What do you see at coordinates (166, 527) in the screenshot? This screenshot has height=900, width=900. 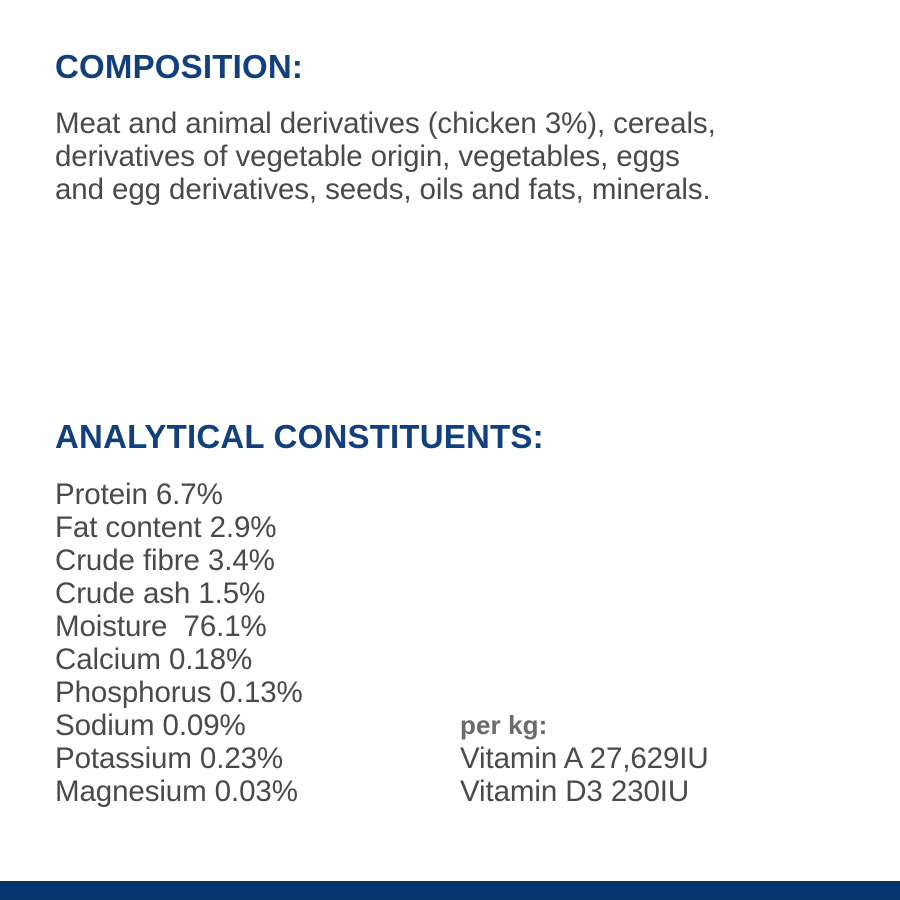 I see `constituent-row: Fat content 2.9%` at bounding box center [166, 527].